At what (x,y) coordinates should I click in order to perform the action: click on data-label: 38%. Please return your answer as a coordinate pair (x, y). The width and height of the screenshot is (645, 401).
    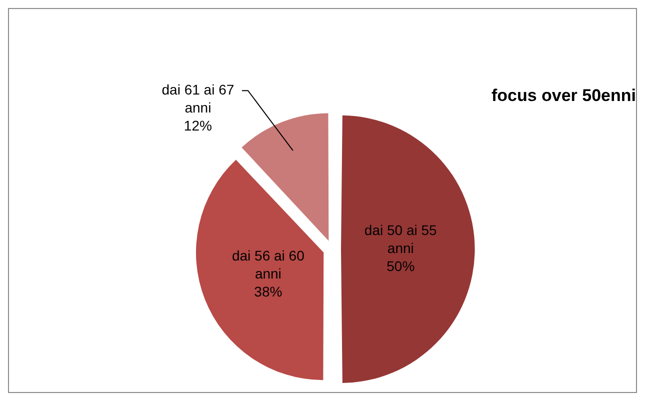
    Looking at the image, I should click on (268, 291).